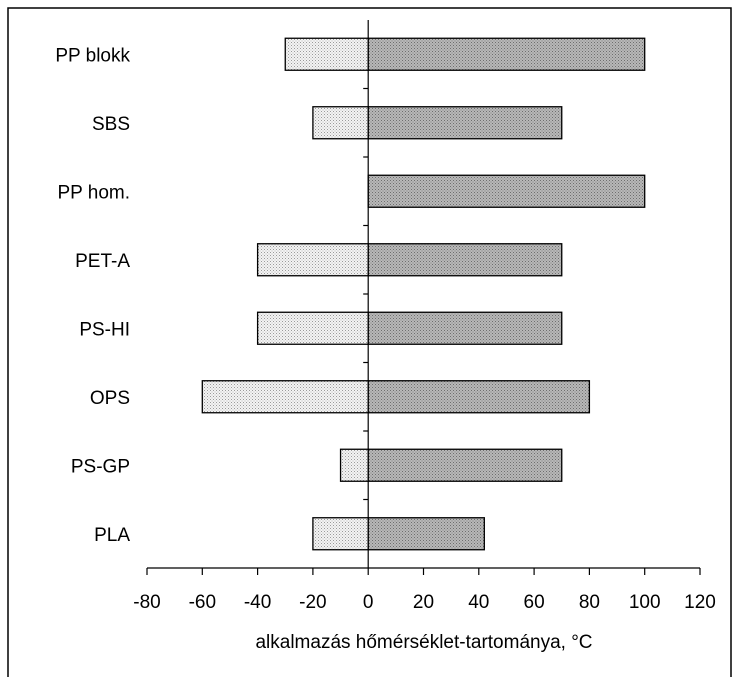  What do you see at coordinates (312, 602) in the screenshot?
I see `x-tick-label-3: -20` at bounding box center [312, 602].